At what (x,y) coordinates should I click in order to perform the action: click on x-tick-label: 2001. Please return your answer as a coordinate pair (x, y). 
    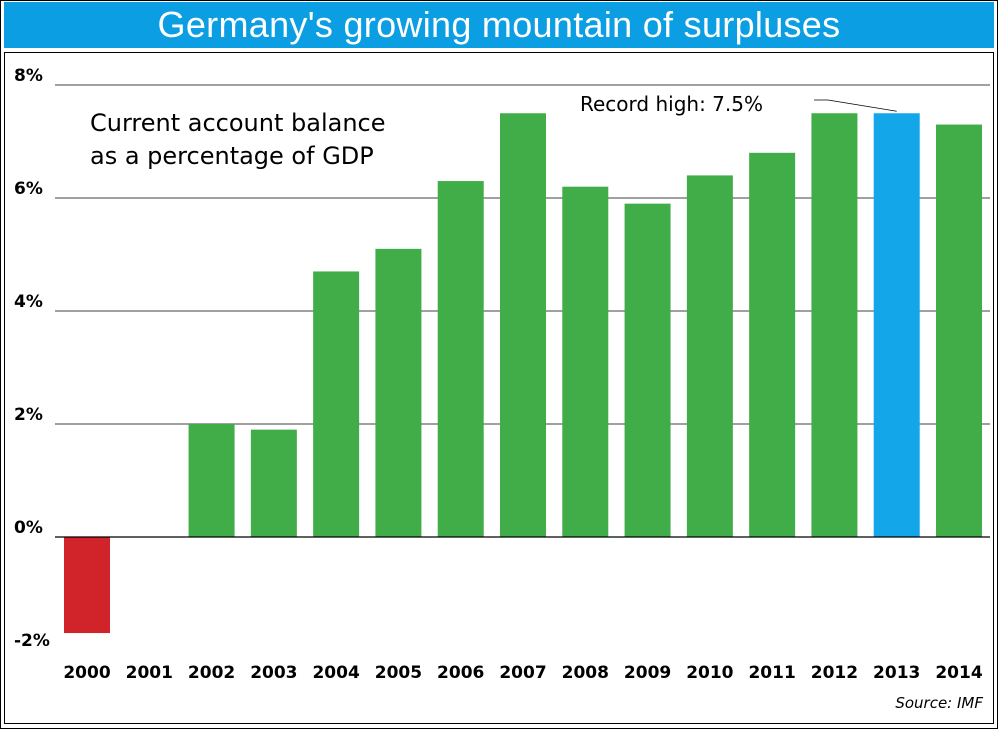
    Looking at the image, I should click on (149, 673).